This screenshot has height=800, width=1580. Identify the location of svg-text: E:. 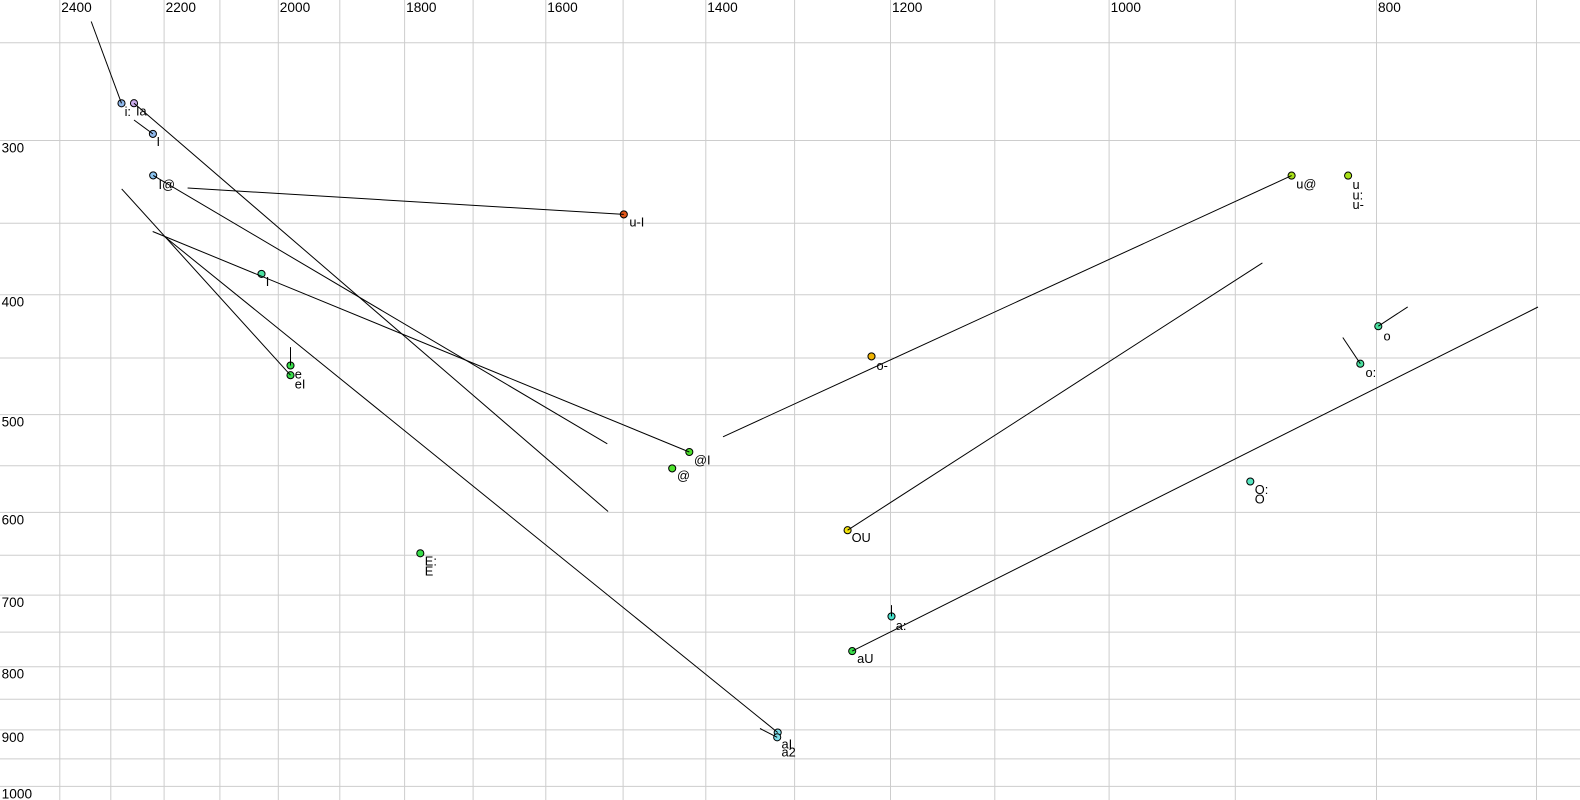
(431, 560).